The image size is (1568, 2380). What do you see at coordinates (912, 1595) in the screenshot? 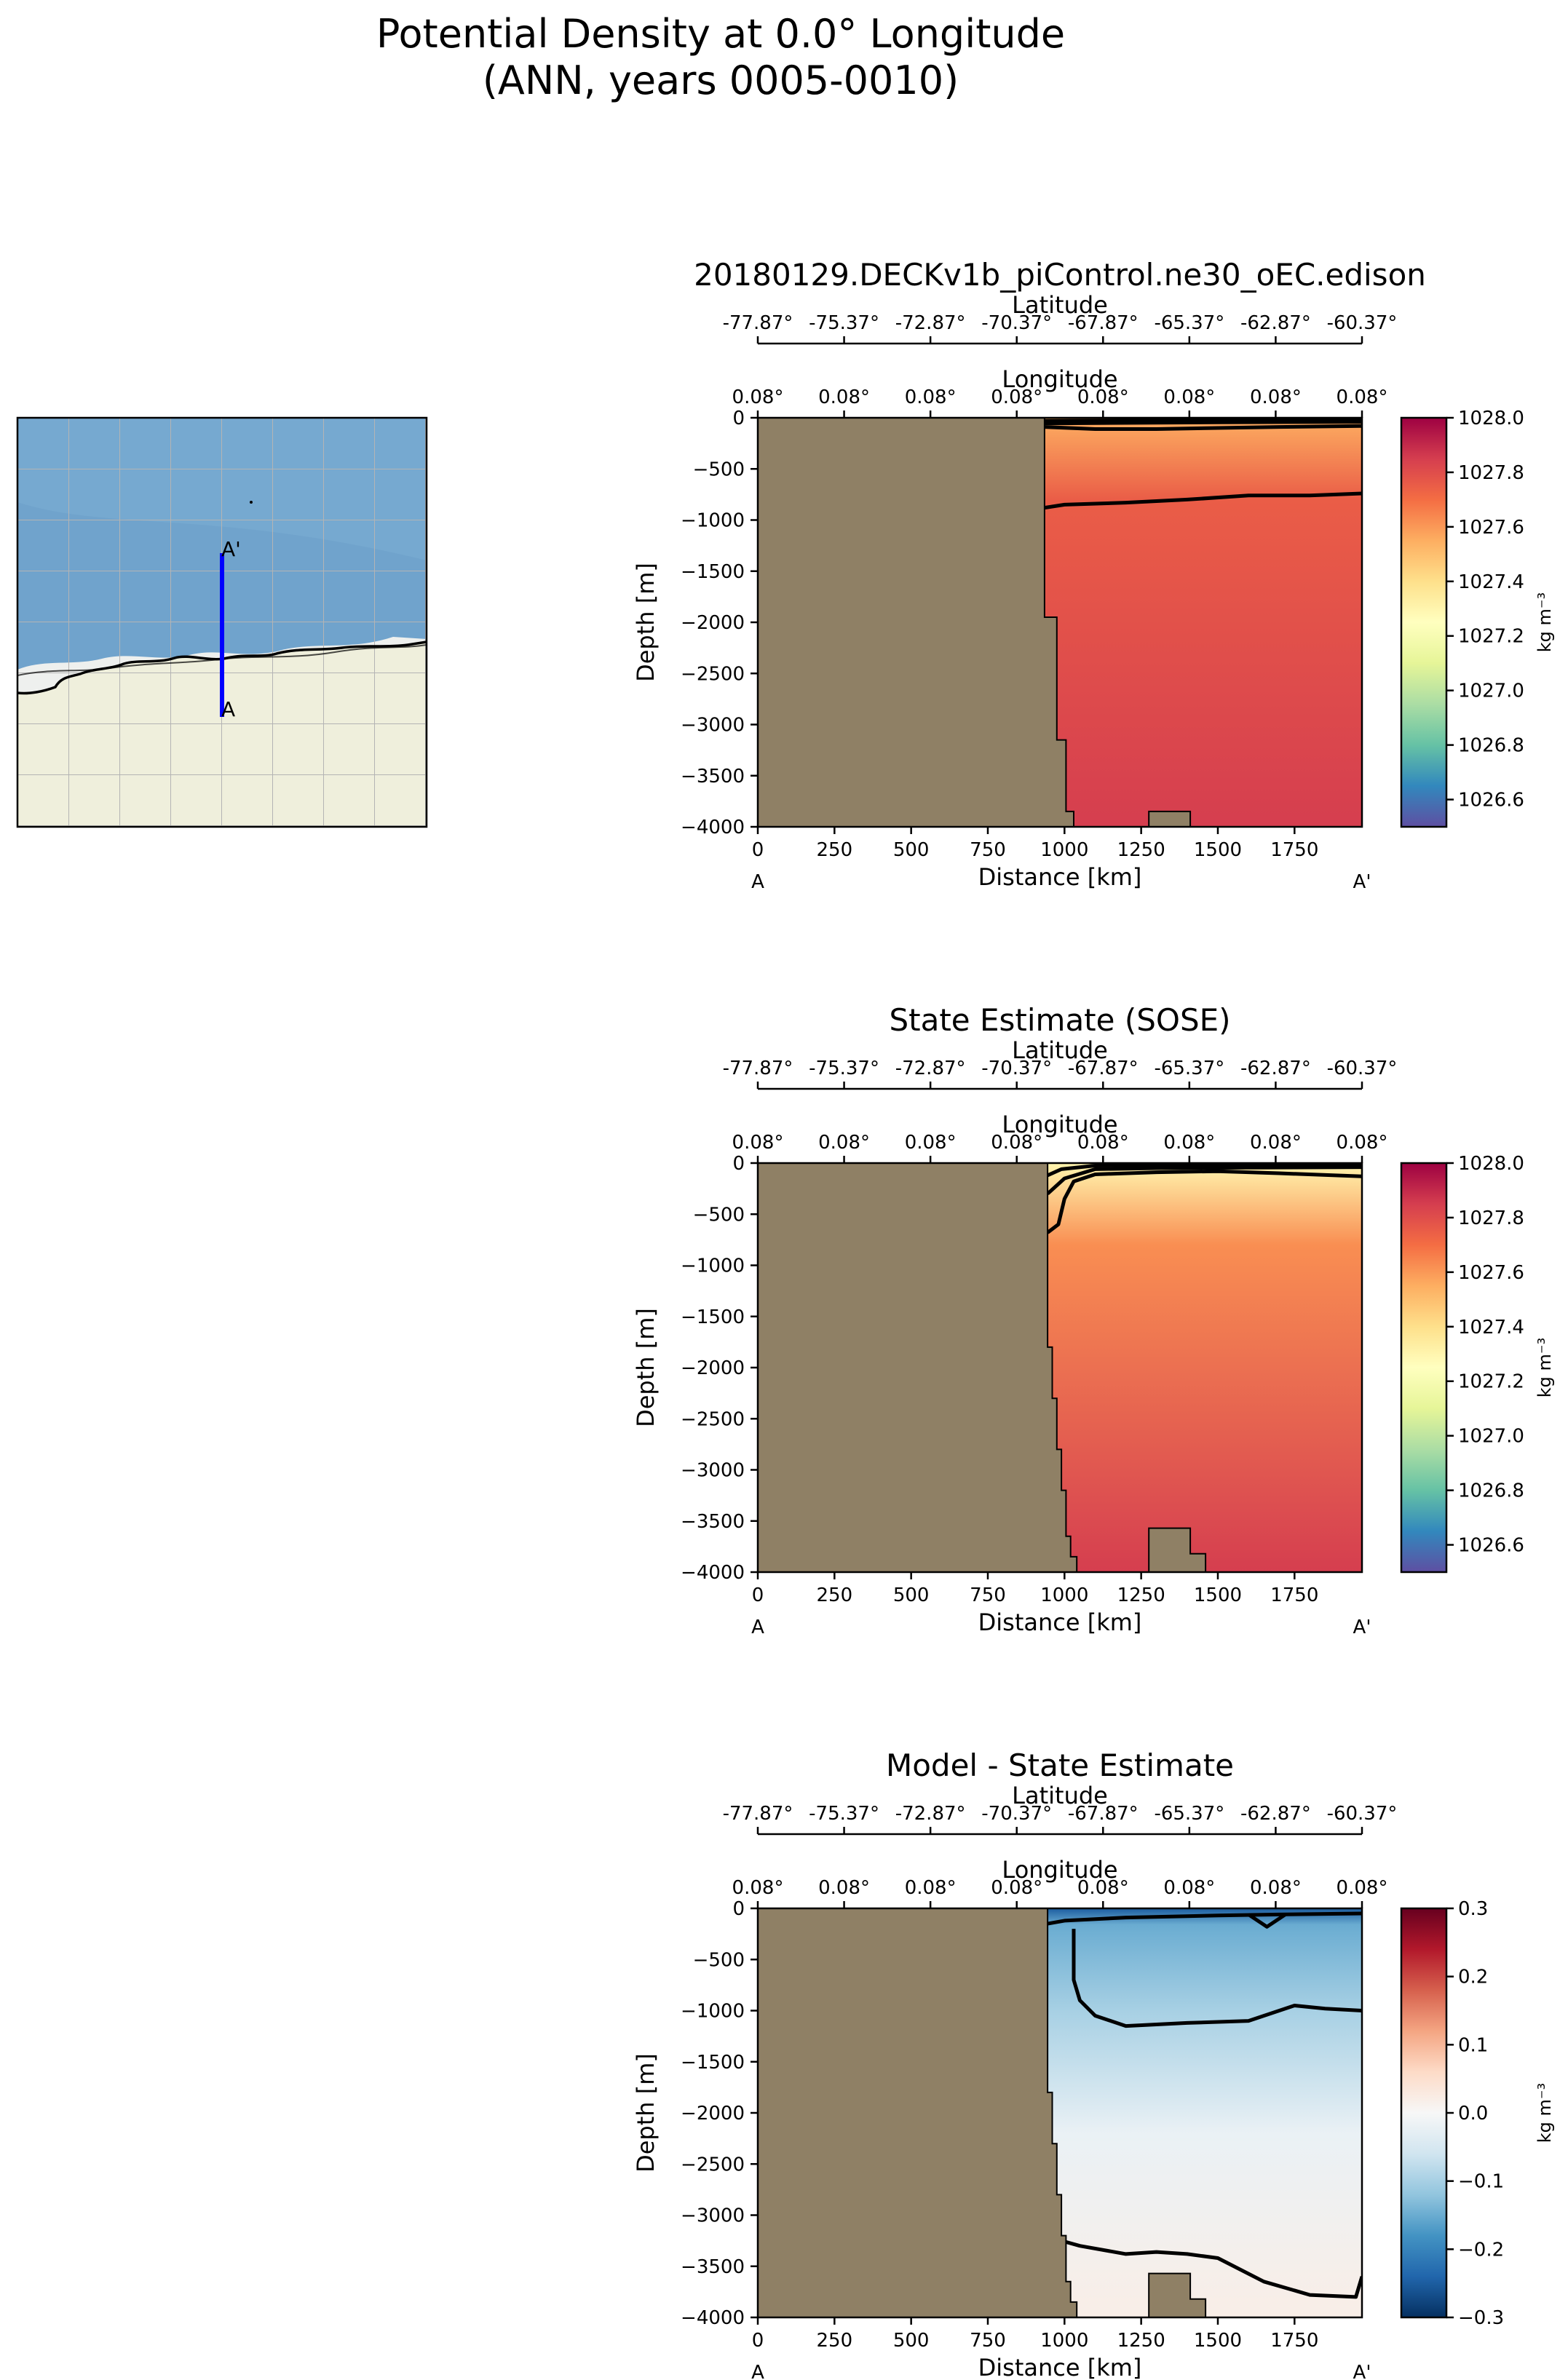
I see `x-tick-label: 500` at bounding box center [912, 1595].